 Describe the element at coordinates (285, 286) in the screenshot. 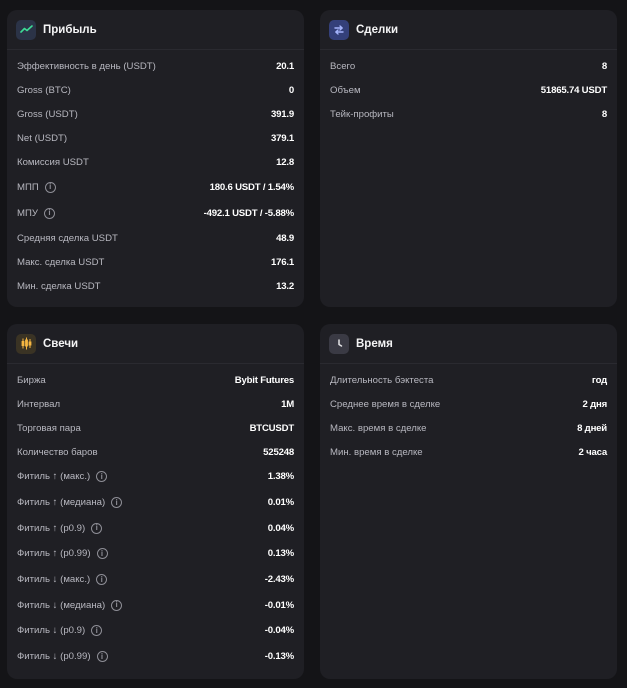

I see `stat-value: 13.2` at that location.